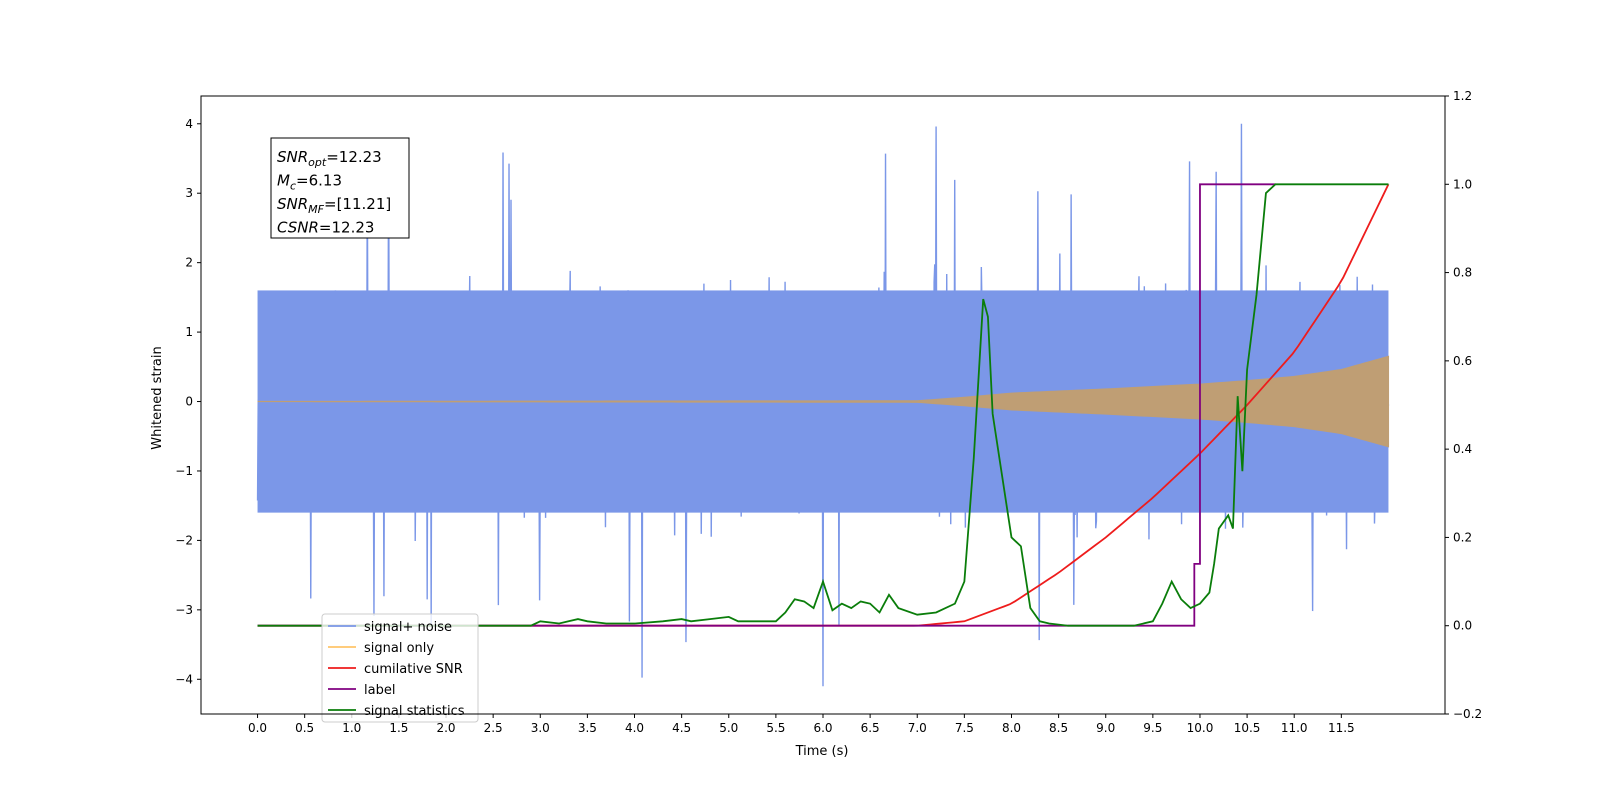 The width and height of the screenshot is (1600, 800). I want to click on x-tick-label: 7.0, so click(917, 728).